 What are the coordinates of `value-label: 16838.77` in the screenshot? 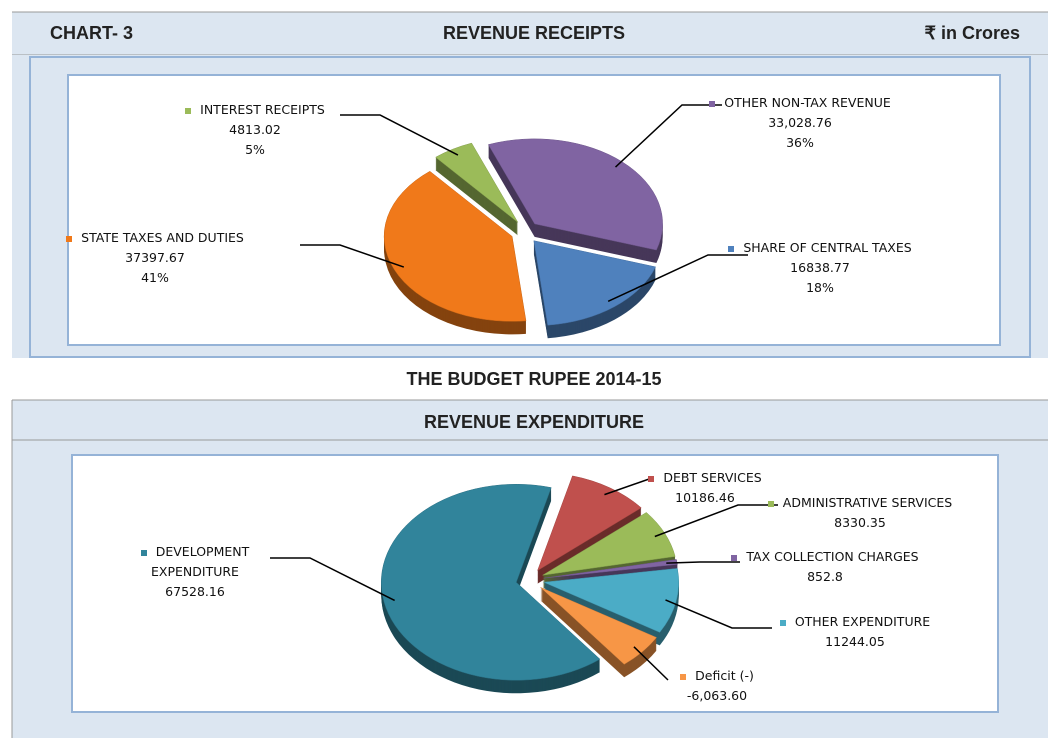 It's located at (820, 267).